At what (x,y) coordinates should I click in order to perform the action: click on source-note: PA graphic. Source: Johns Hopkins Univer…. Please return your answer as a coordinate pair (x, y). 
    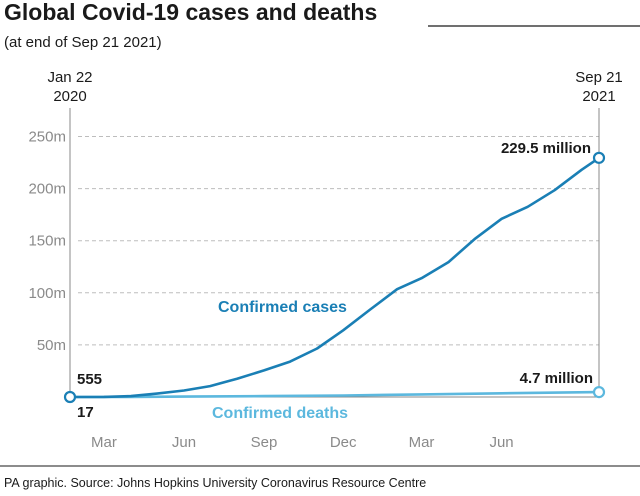
    Looking at the image, I should click on (215, 483).